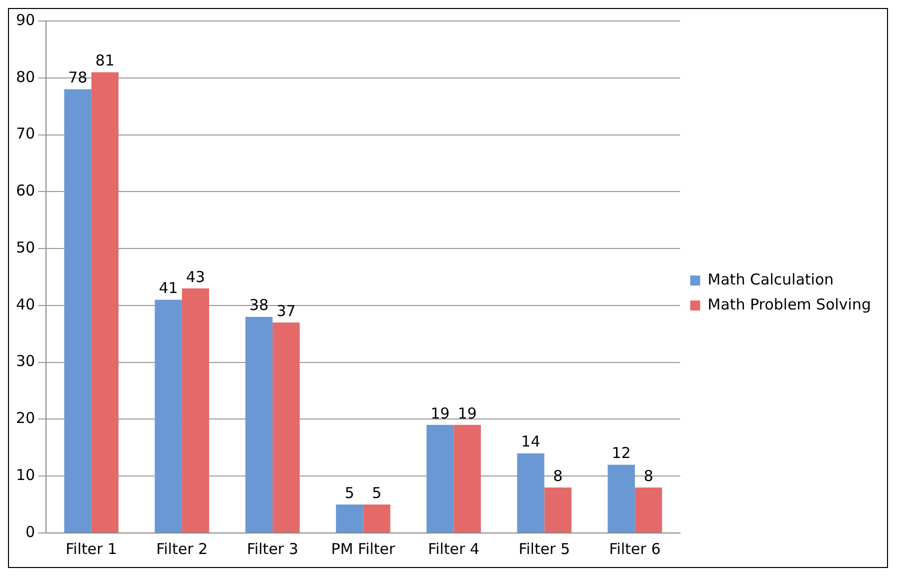  What do you see at coordinates (621, 453) in the screenshot?
I see `data-label: 12` at bounding box center [621, 453].